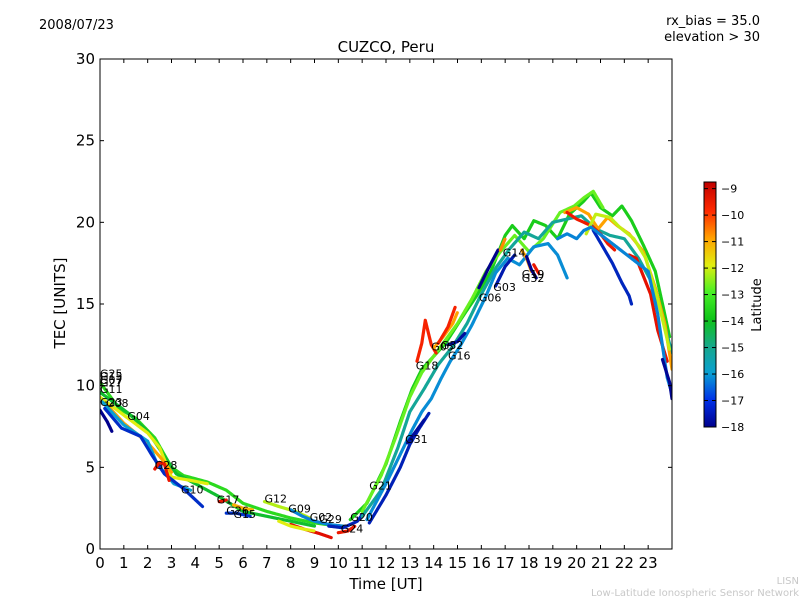 This screenshot has height=600, width=800. What do you see at coordinates (361, 517) in the screenshot?
I see `prn-label: G20` at bounding box center [361, 517].